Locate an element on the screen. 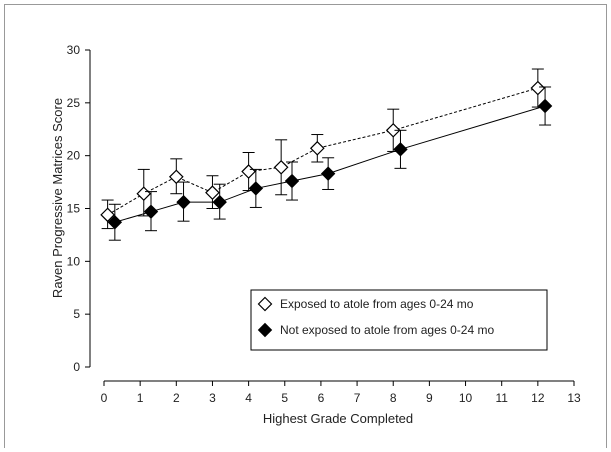 The width and height of the screenshot is (611, 452). y-tick-label: 15 is located at coordinates (74, 209).